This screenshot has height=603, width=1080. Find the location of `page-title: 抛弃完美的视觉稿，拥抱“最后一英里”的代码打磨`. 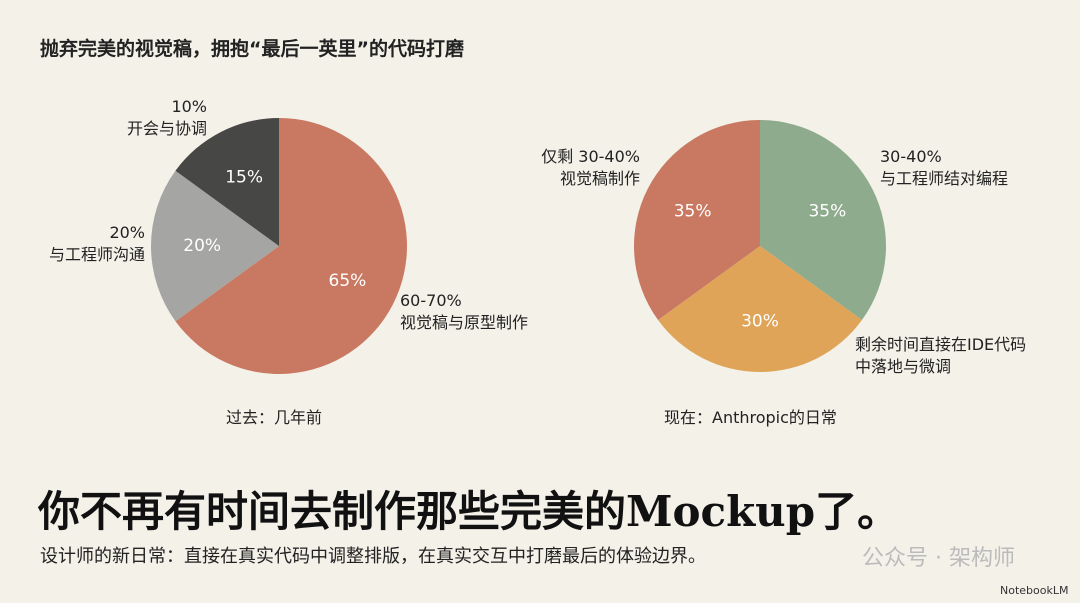

page-title: 抛弃完美的视觉稿，拥抱“最后一英里”的代码打磨 is located at coordinates (252, 49).